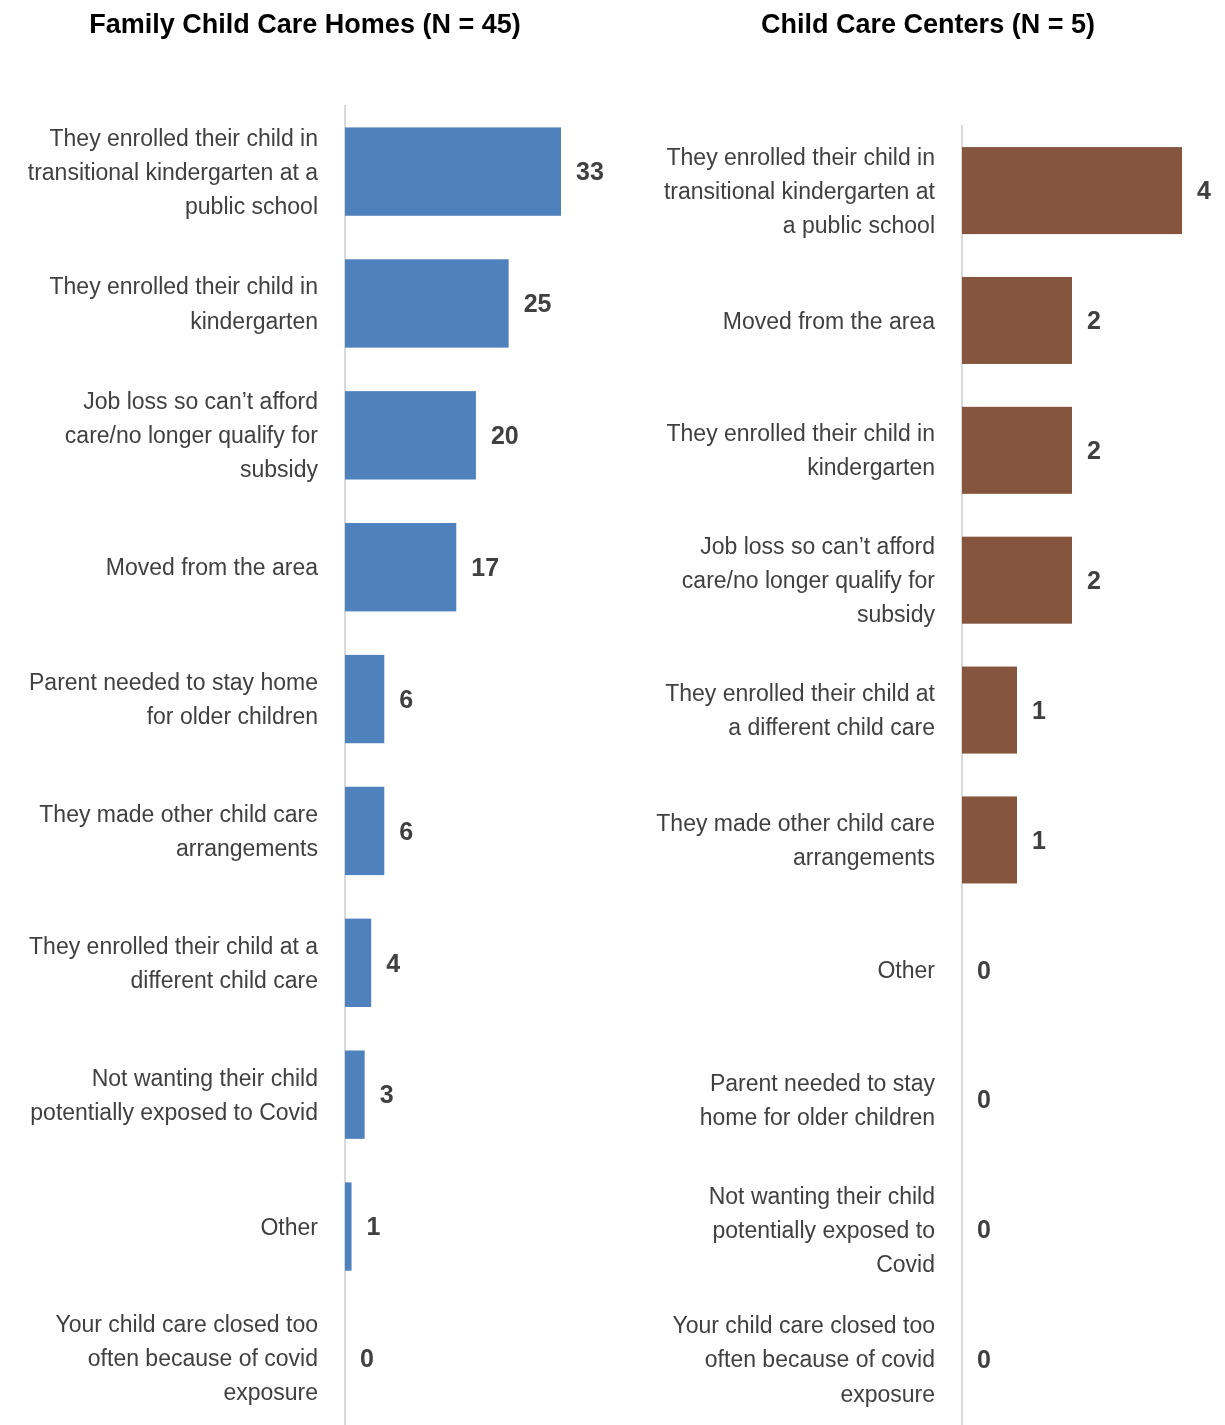 Image resolution: width=1225 pixels, height=1425 pixels. What do you see at coordinates (485, 566) in the screenshot?
I see `data-label: 17` at bounding box center [485, 566].